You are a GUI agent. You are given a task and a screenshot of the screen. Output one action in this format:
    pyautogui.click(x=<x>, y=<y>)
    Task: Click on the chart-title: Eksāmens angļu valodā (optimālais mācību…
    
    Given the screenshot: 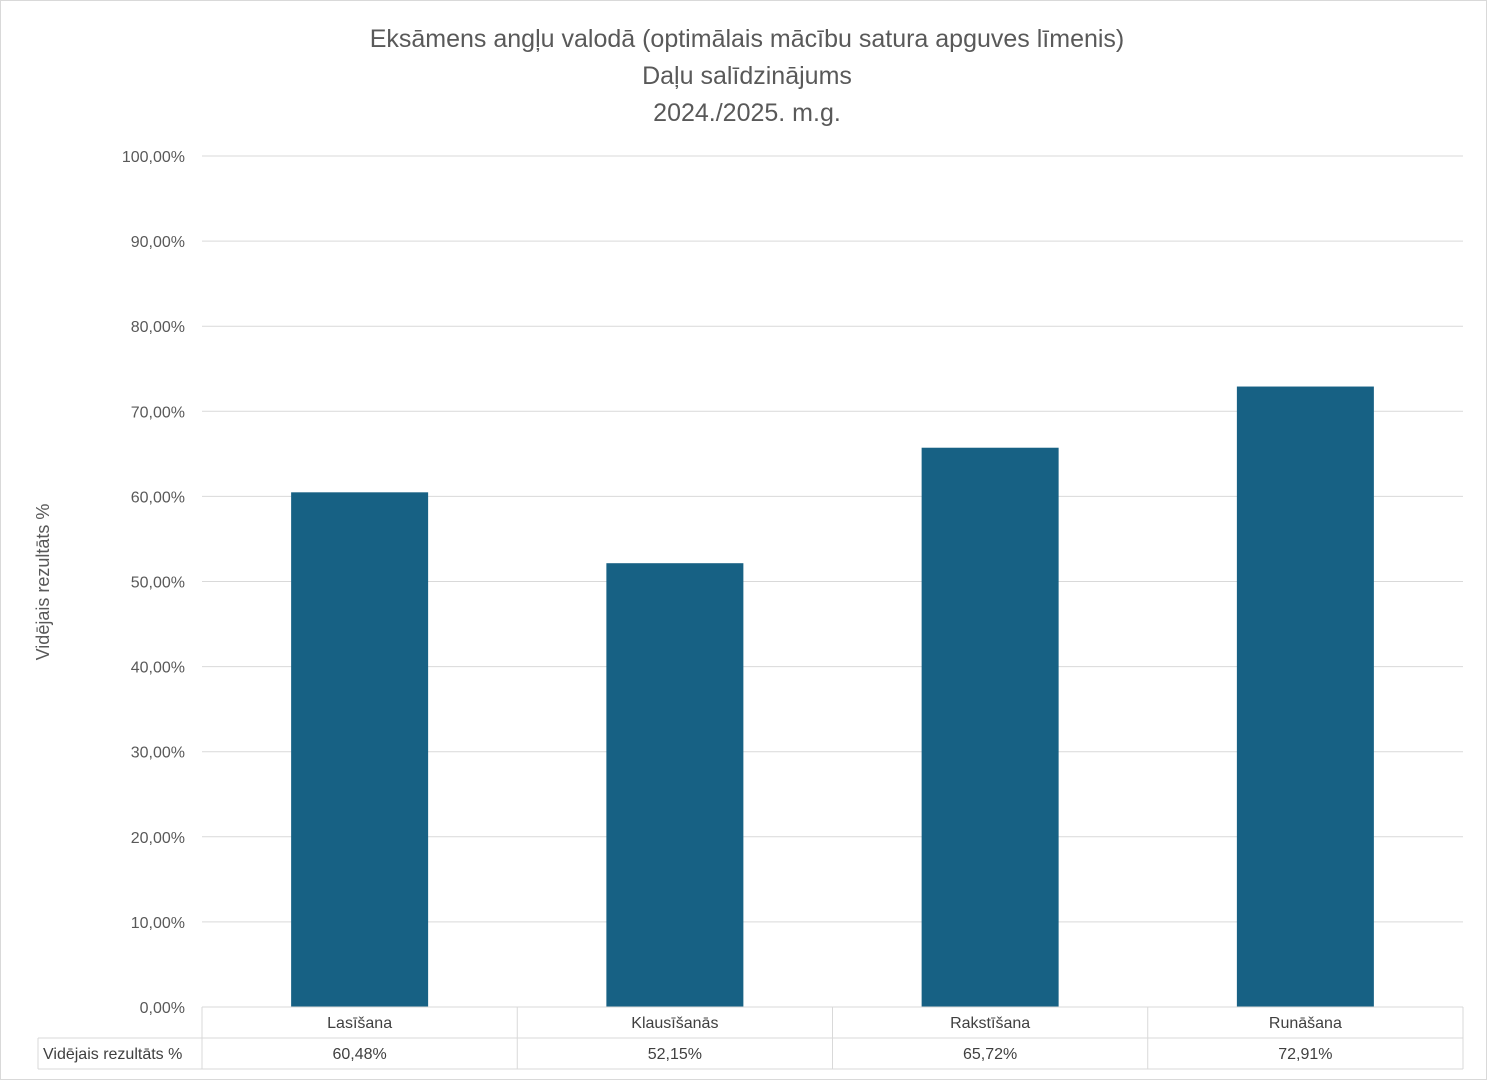 What is the action you would take?
    pyautogui.click(x=747, y=76)
    